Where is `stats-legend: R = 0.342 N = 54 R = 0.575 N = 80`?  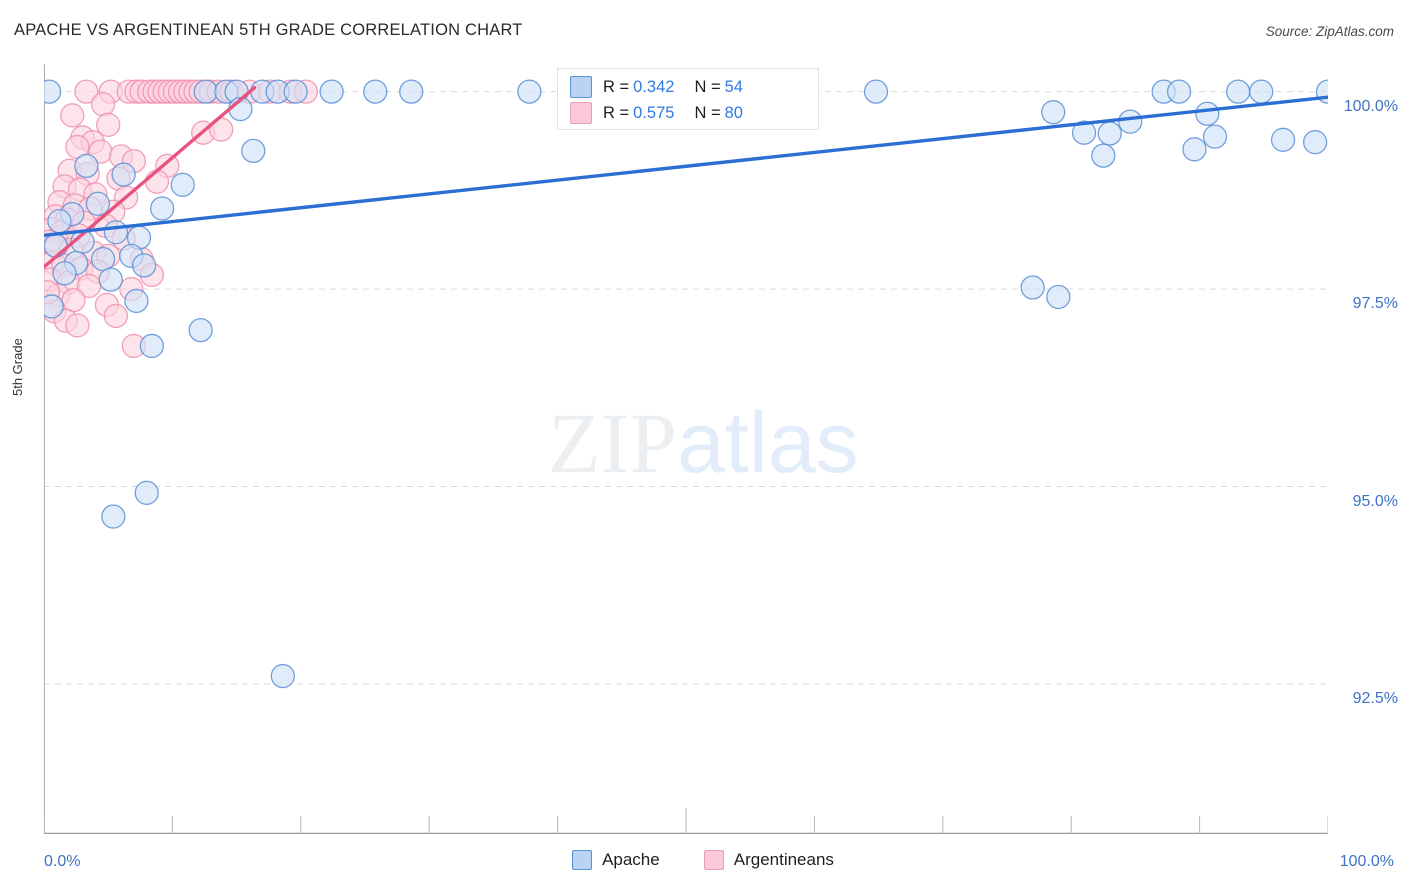 stats-legend: R = 0.342 N = 54 R = 0.575 N = 80 is located at coordinates (688, 99).